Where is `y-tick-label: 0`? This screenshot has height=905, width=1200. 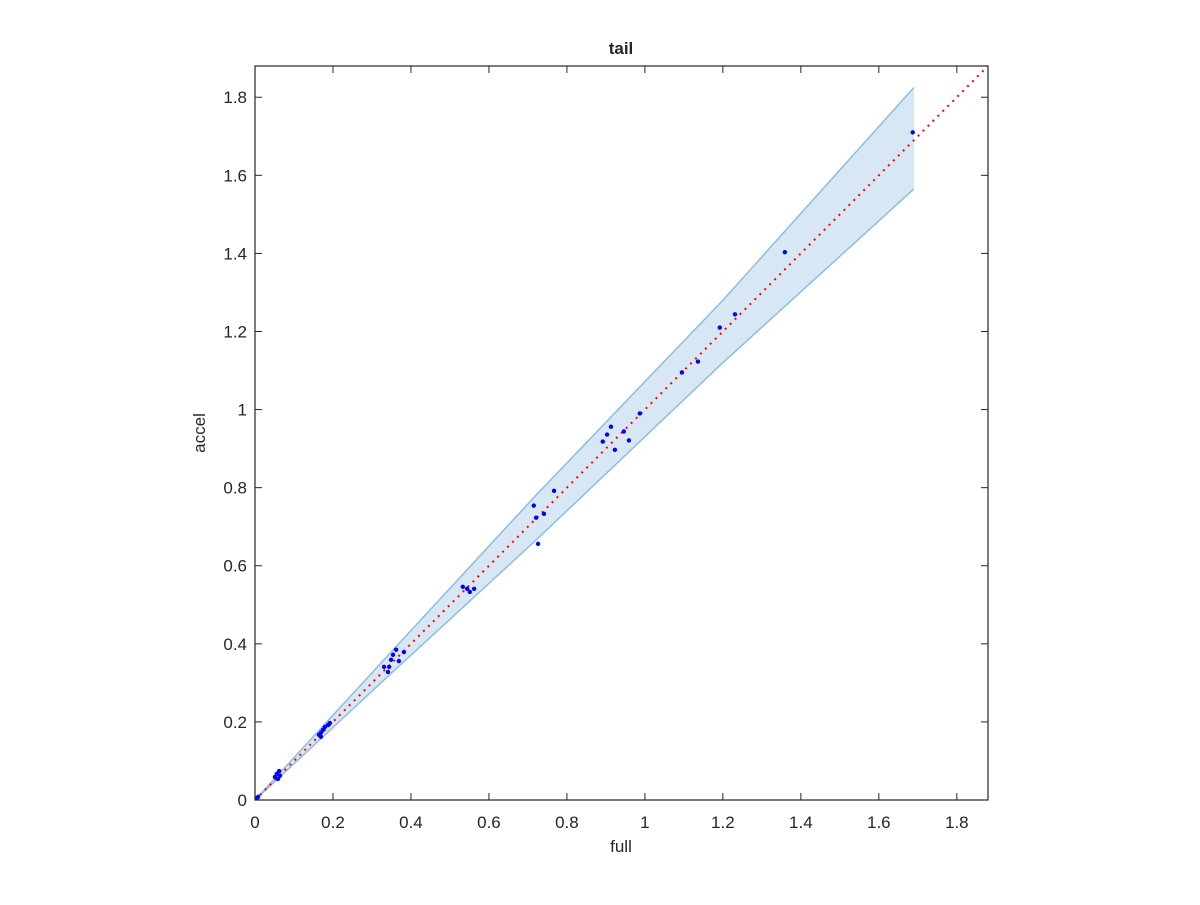 y-tick-label: 0 is located at coordinates (242, 800).